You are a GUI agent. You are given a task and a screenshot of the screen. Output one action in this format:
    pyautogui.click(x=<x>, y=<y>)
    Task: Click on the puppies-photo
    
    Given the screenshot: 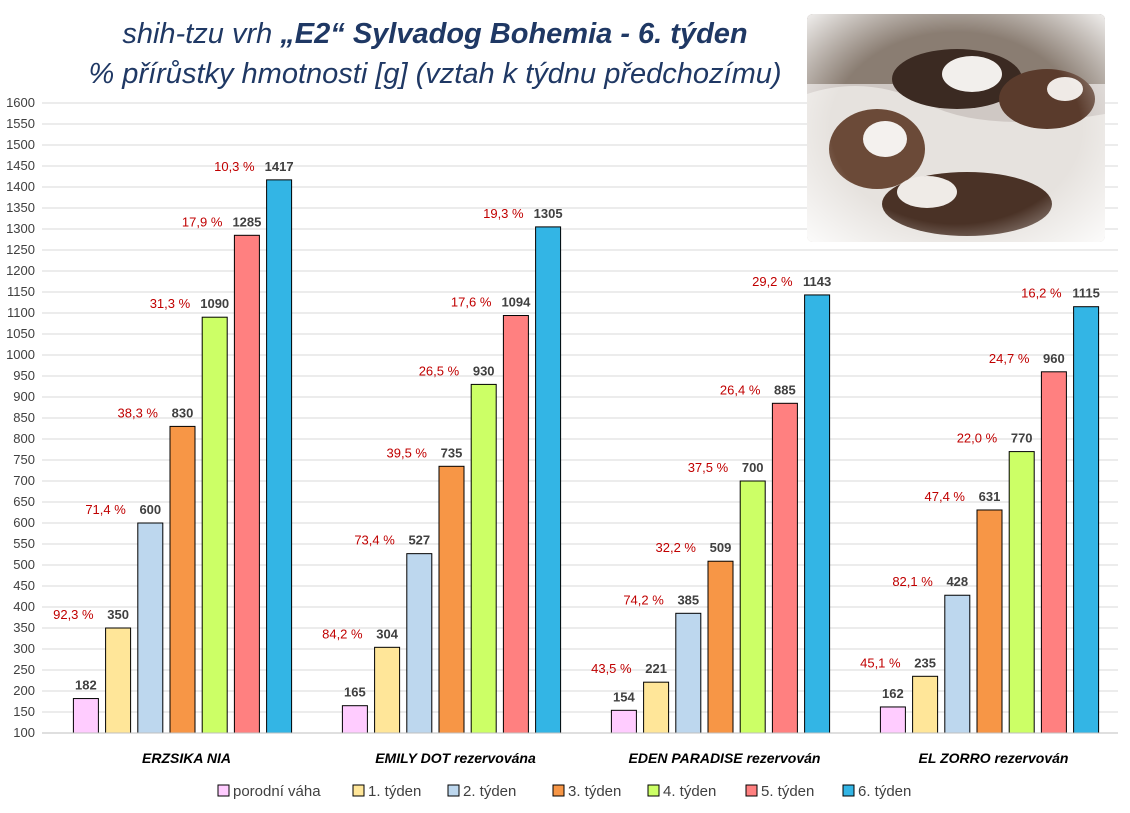 What is the action you would take?
    pyautogui.click(x=956, y=128)
    